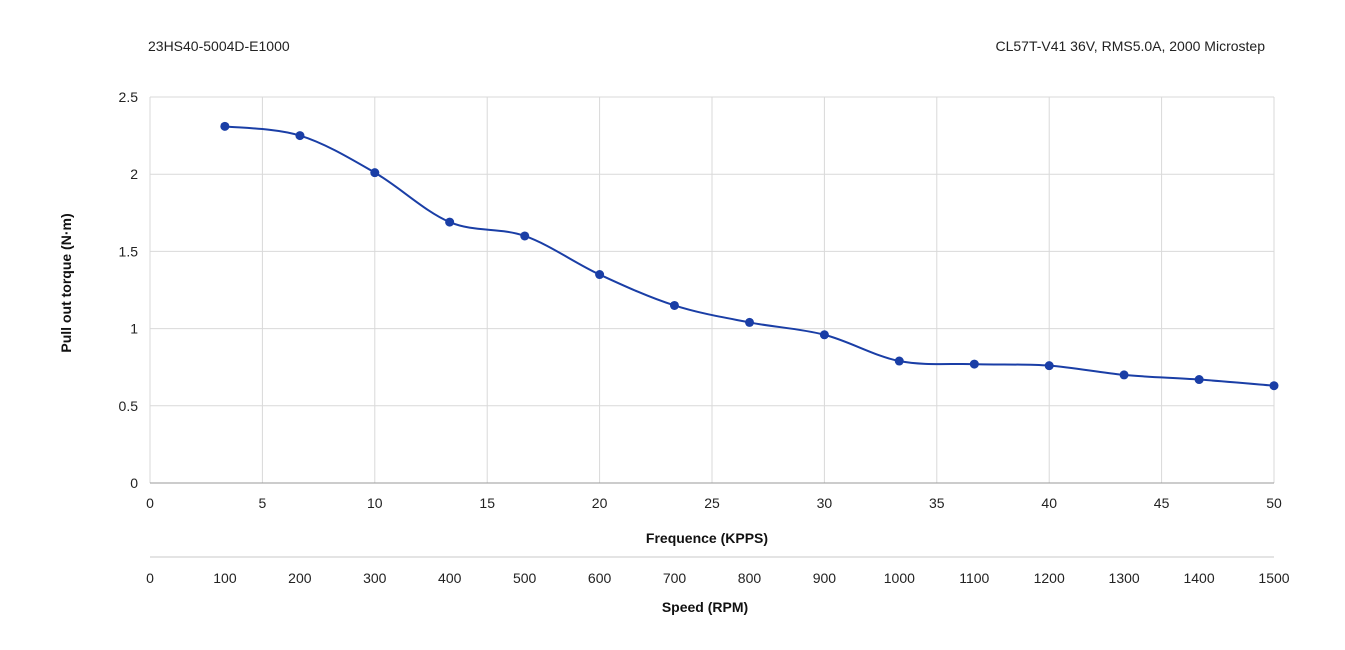 The width and height of the screenshot is (1345, 650). What do you see at coordinates (375, 503) in the screenshot?
I see `x-tick-label: 10` at bounding box center [375, 503].